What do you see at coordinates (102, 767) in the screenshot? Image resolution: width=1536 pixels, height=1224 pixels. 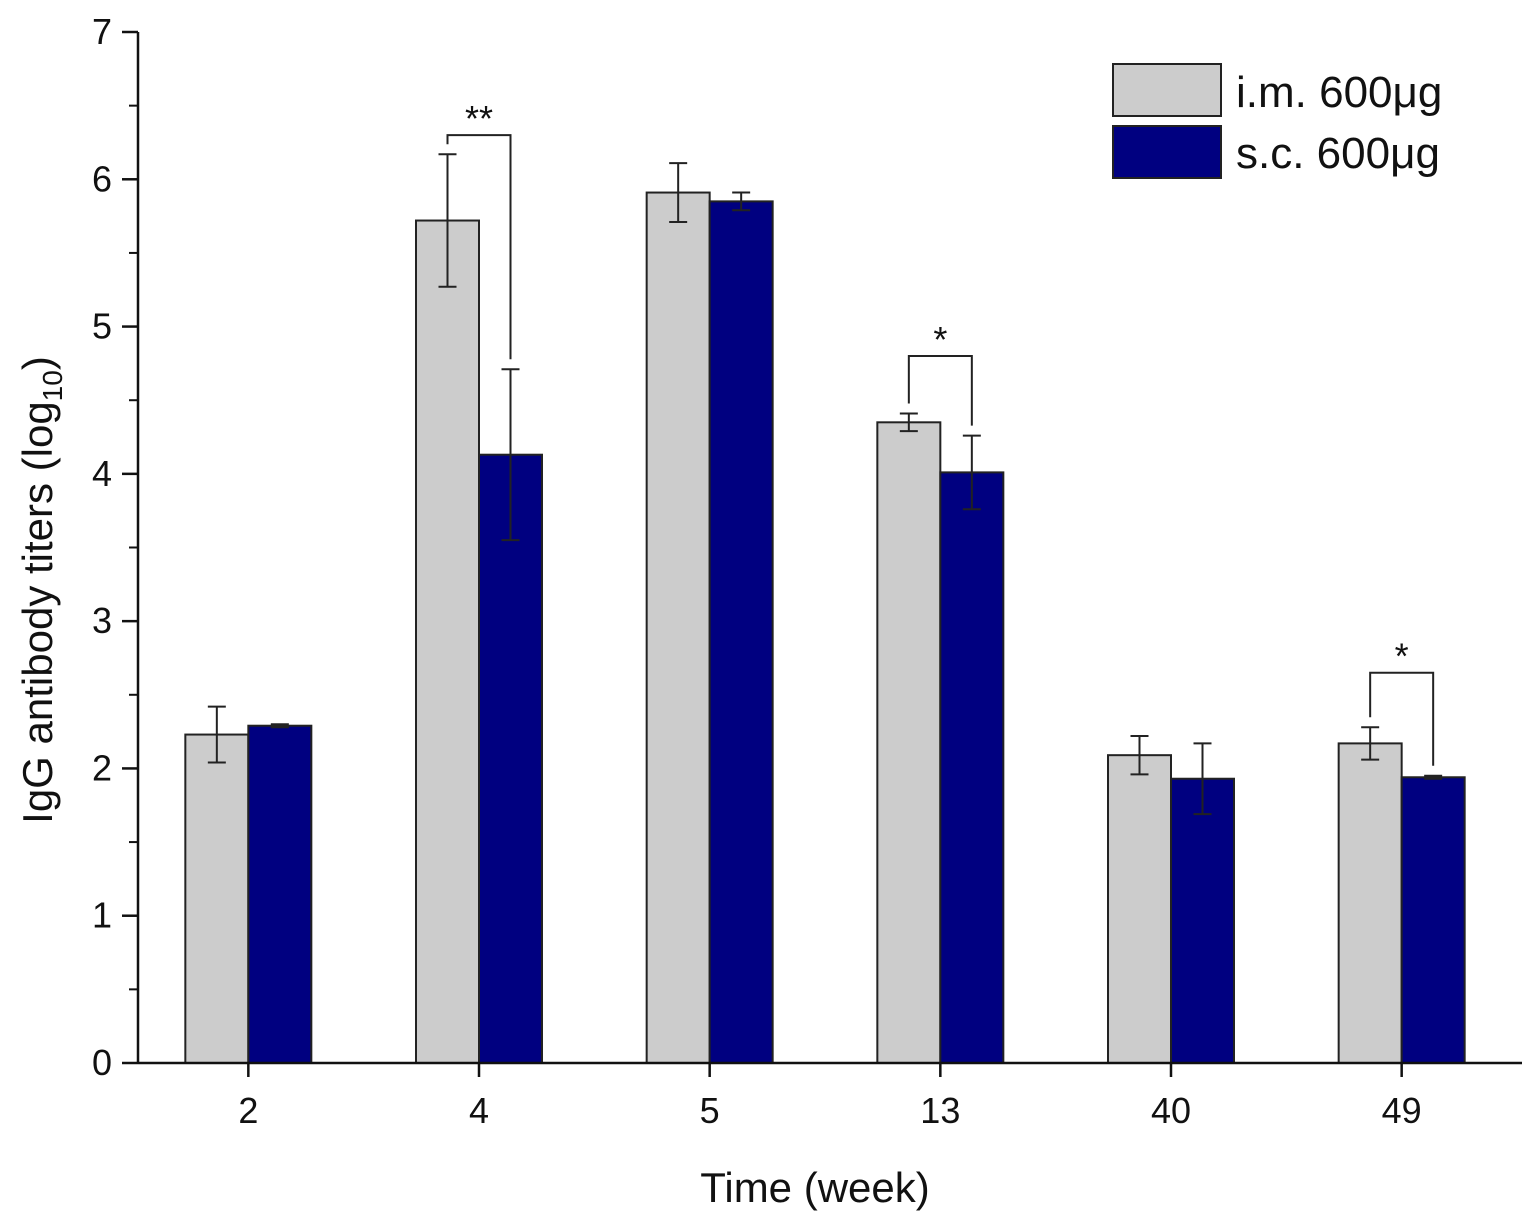 I see `y-tick-label: 2` at bounding box center [102, 767].